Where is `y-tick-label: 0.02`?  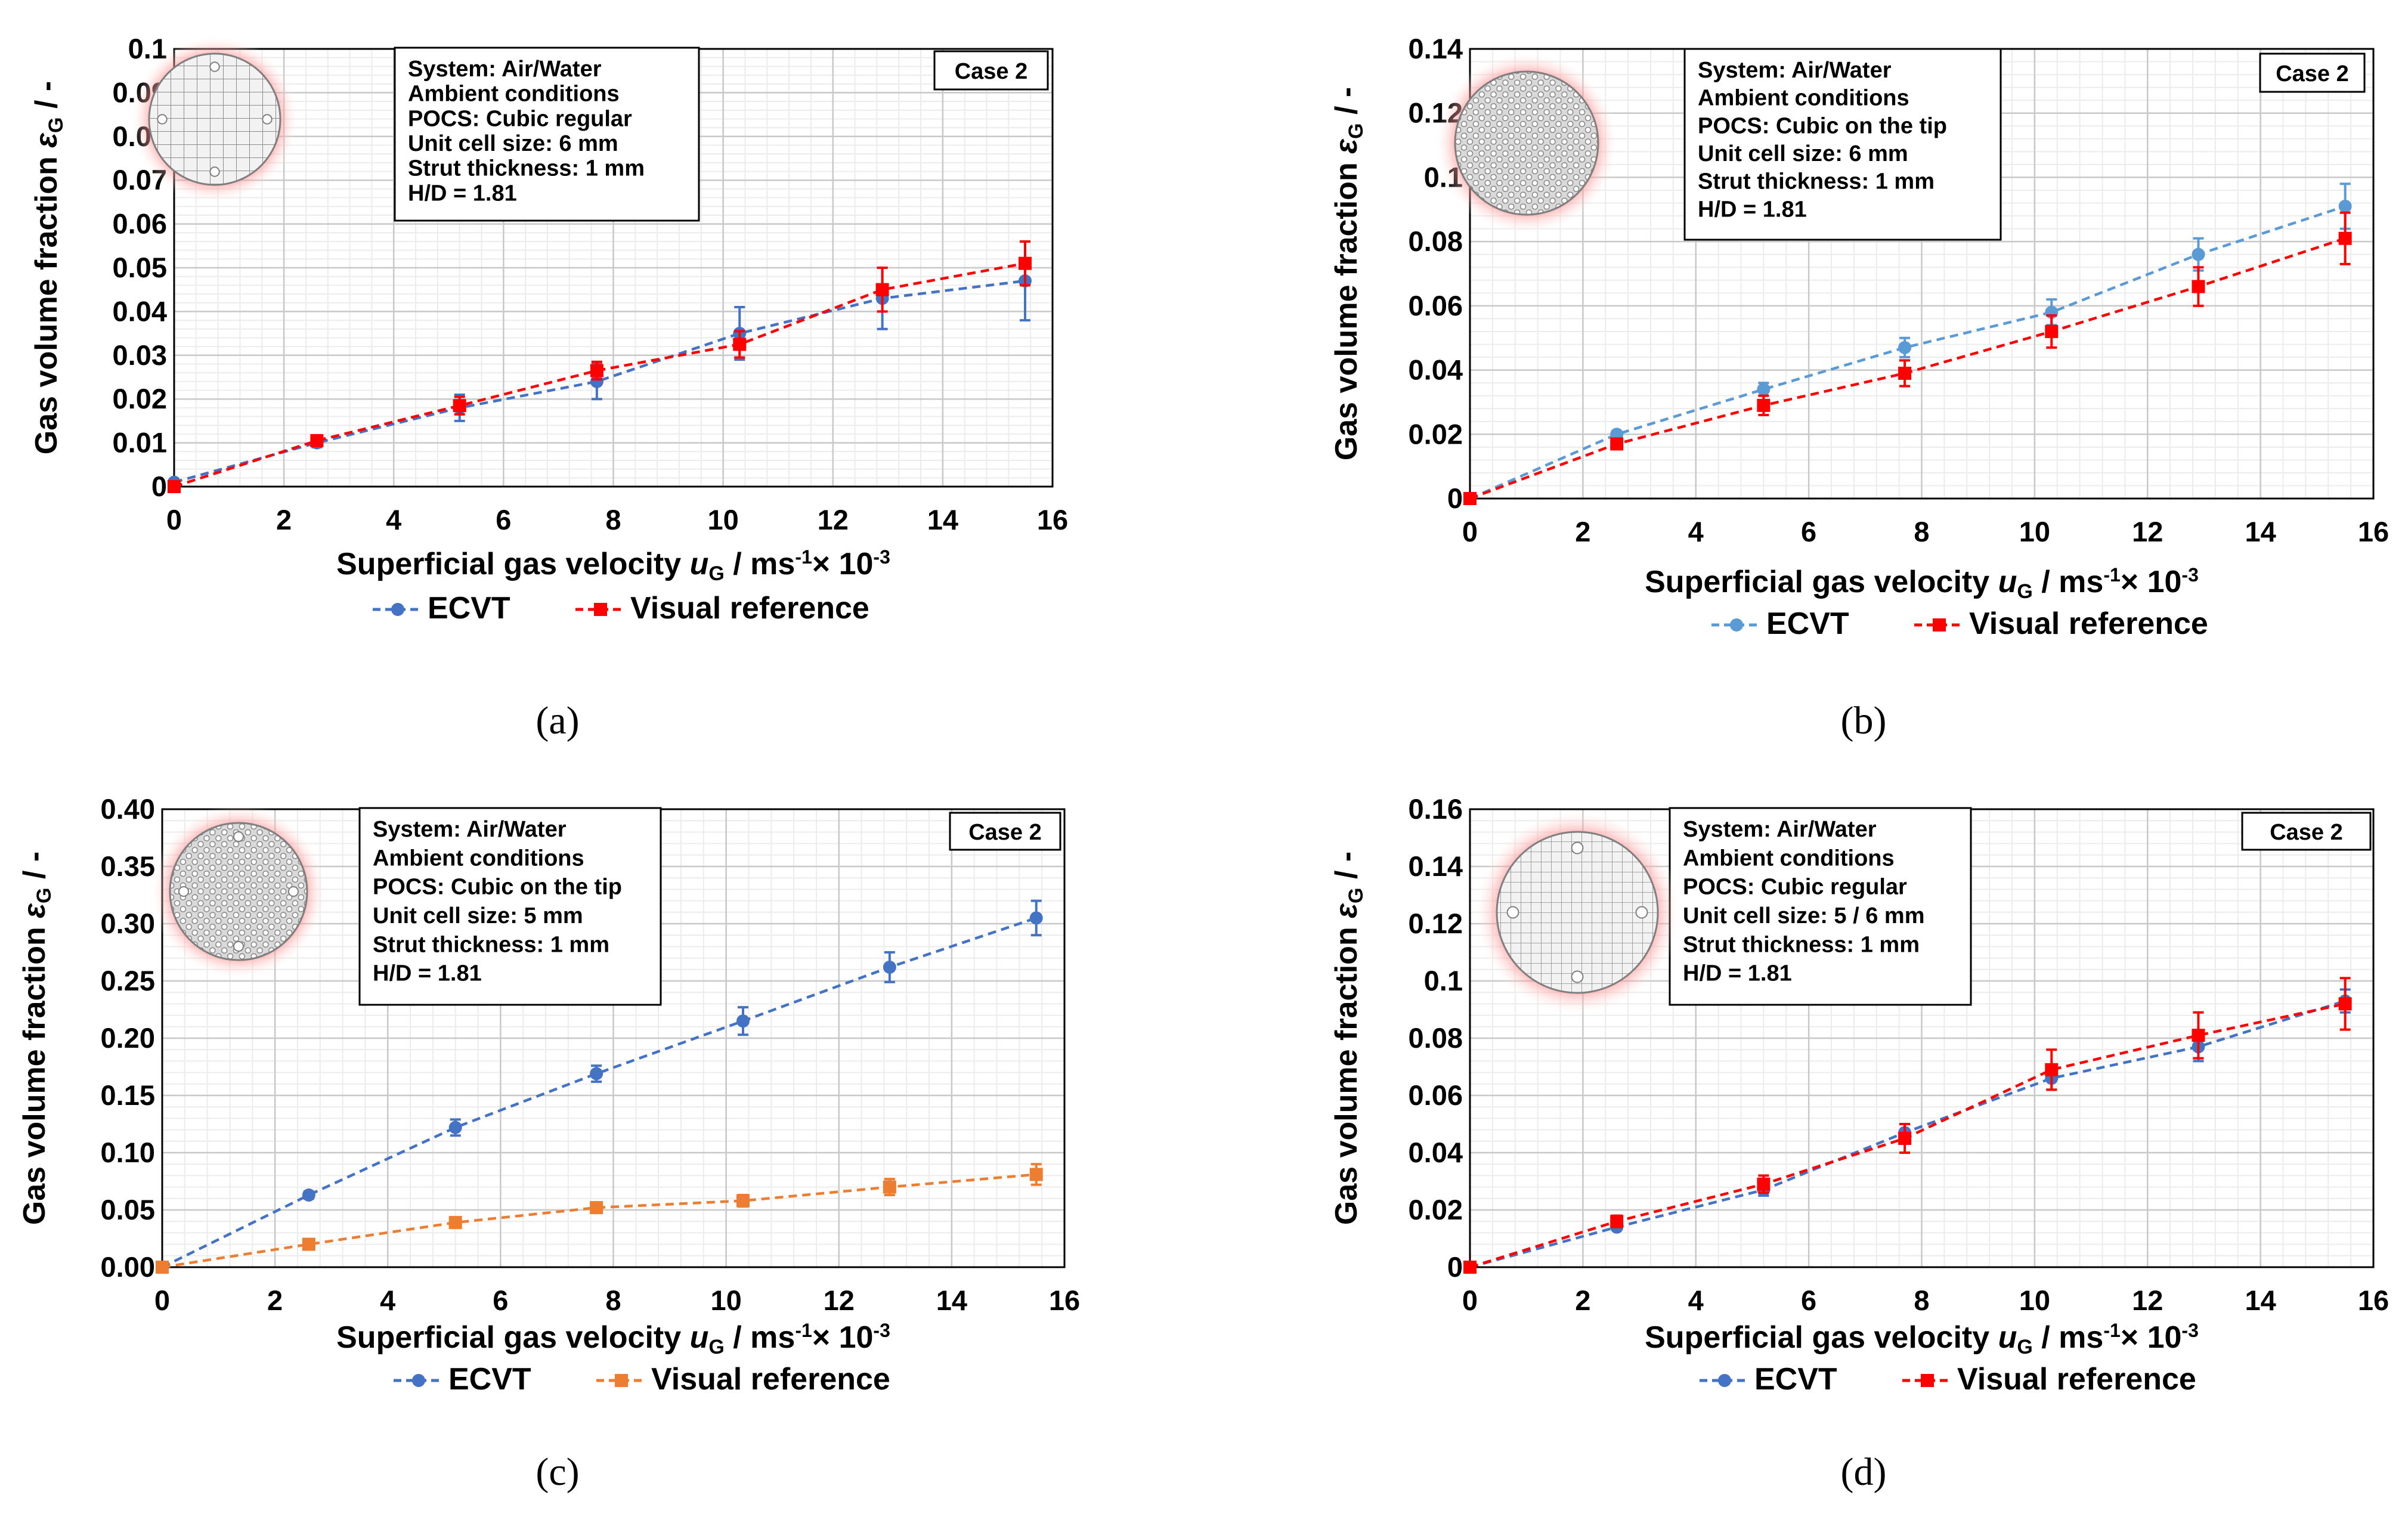 y-tick-label: 0.02 is located at coordinates (1436, 434).